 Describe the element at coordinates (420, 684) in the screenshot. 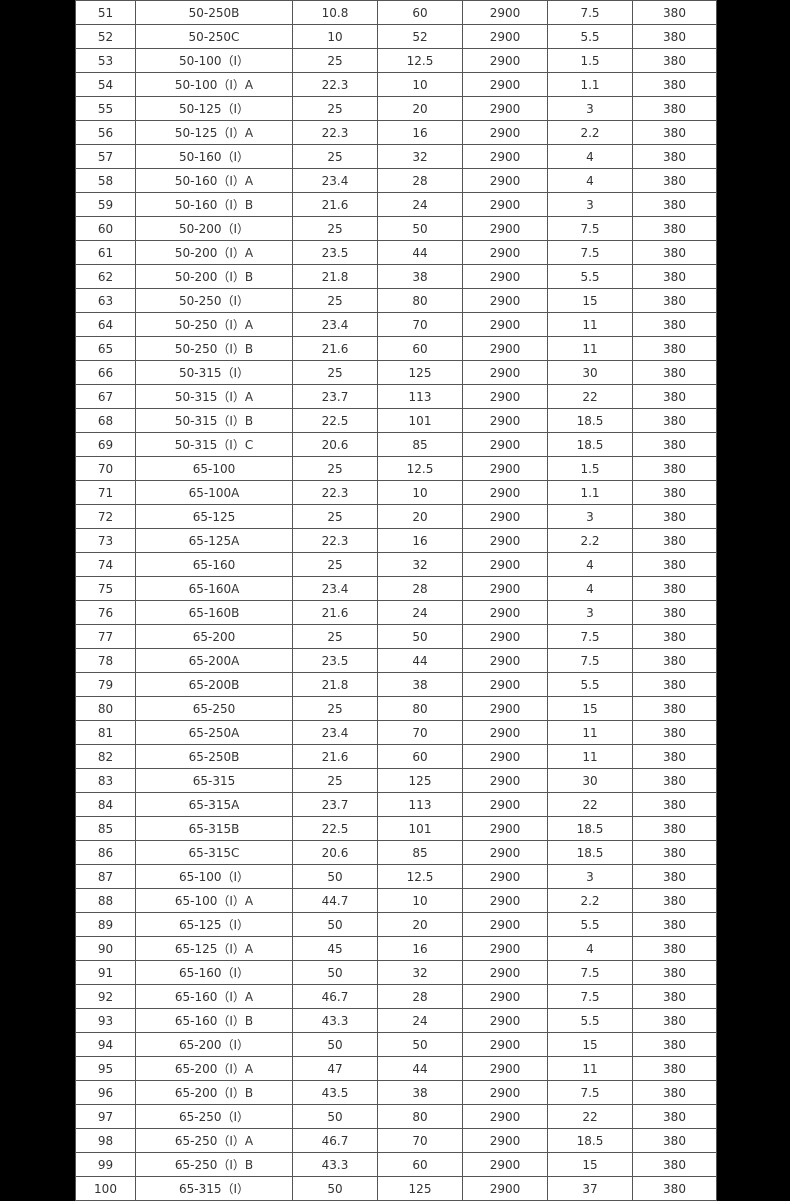

I see `cell-col4-cell: 38` at that location.